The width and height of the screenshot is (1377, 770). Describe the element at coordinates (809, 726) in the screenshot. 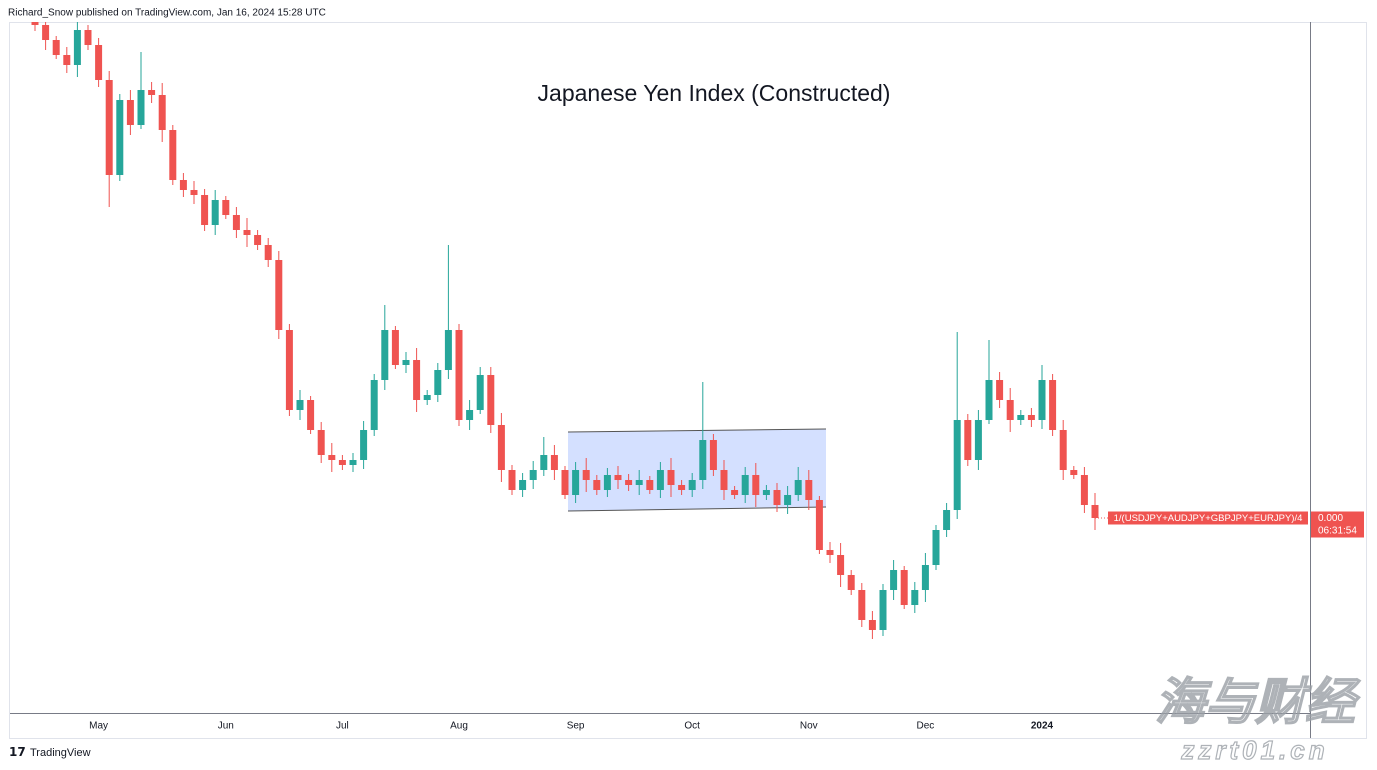

I see `x-tick-label: Nov` at that location.